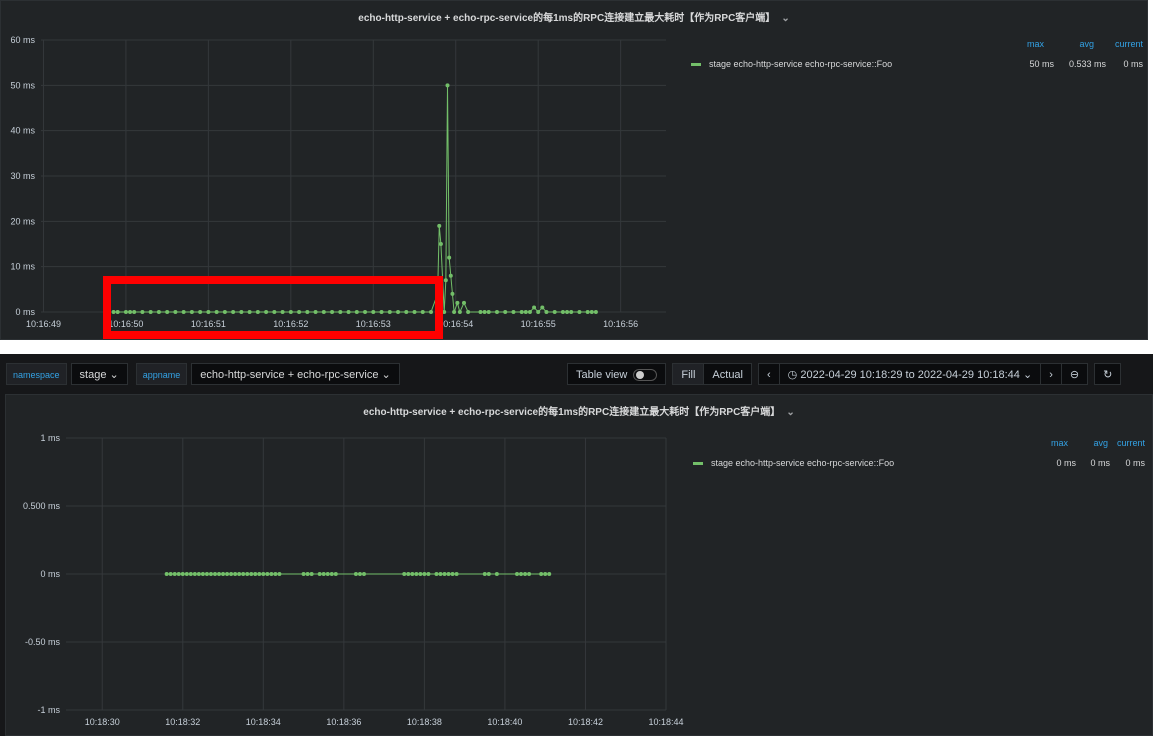 The width and height of the screenshot is (1153, 737). I want to click on fill-button: Fill, so click(688, 374).